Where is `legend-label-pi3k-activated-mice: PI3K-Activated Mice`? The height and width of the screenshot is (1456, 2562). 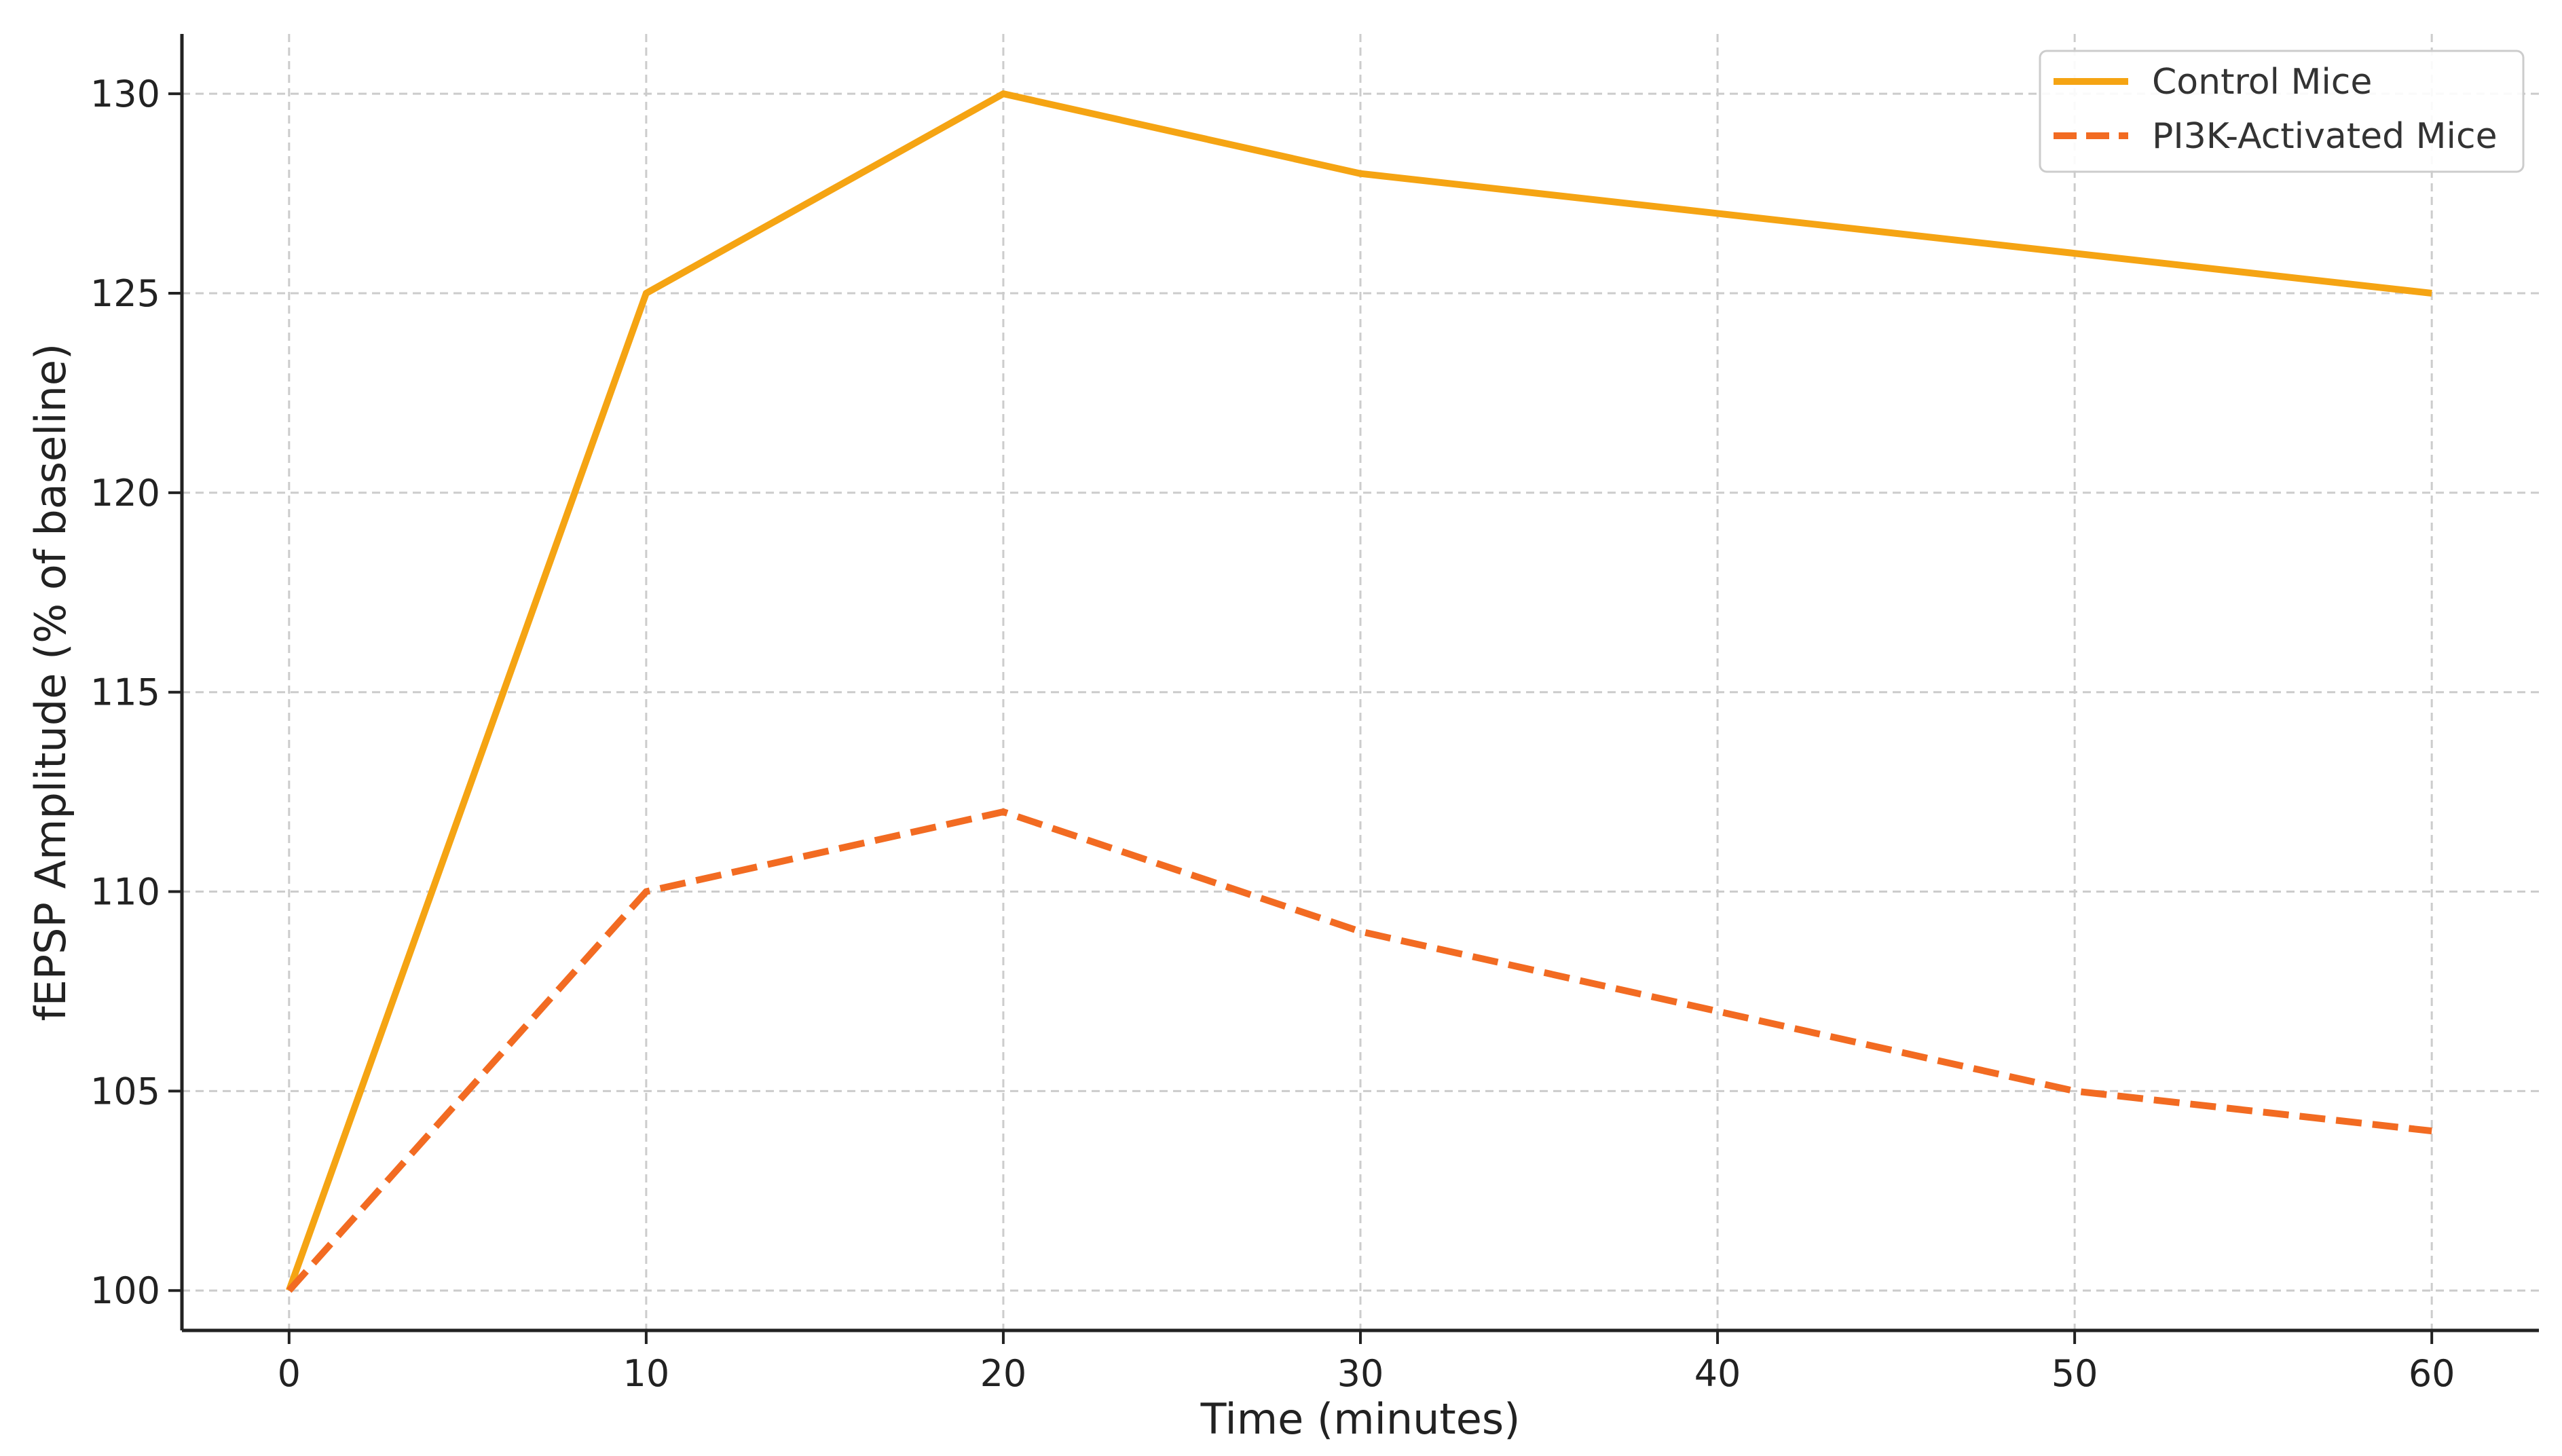
legend-label-pi3k-activated-mice: PI3K-Activated Mice is located at coordinates (2325, 136).